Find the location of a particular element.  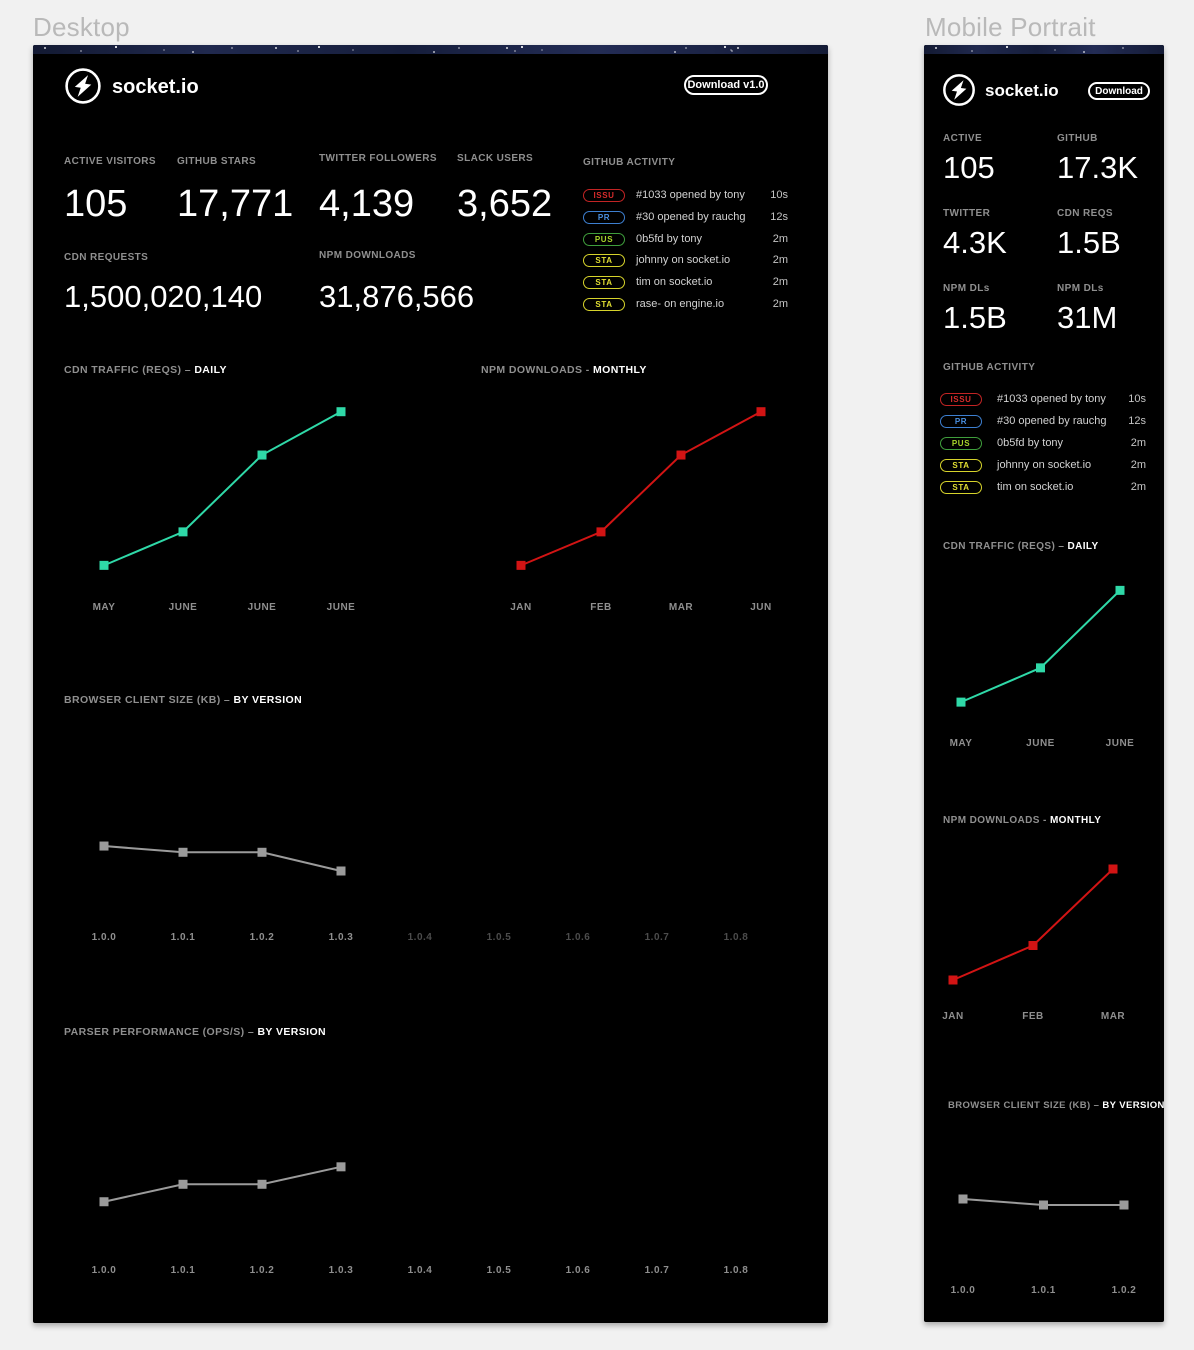

stat-value: 105 is located at coordinates (96, 204).